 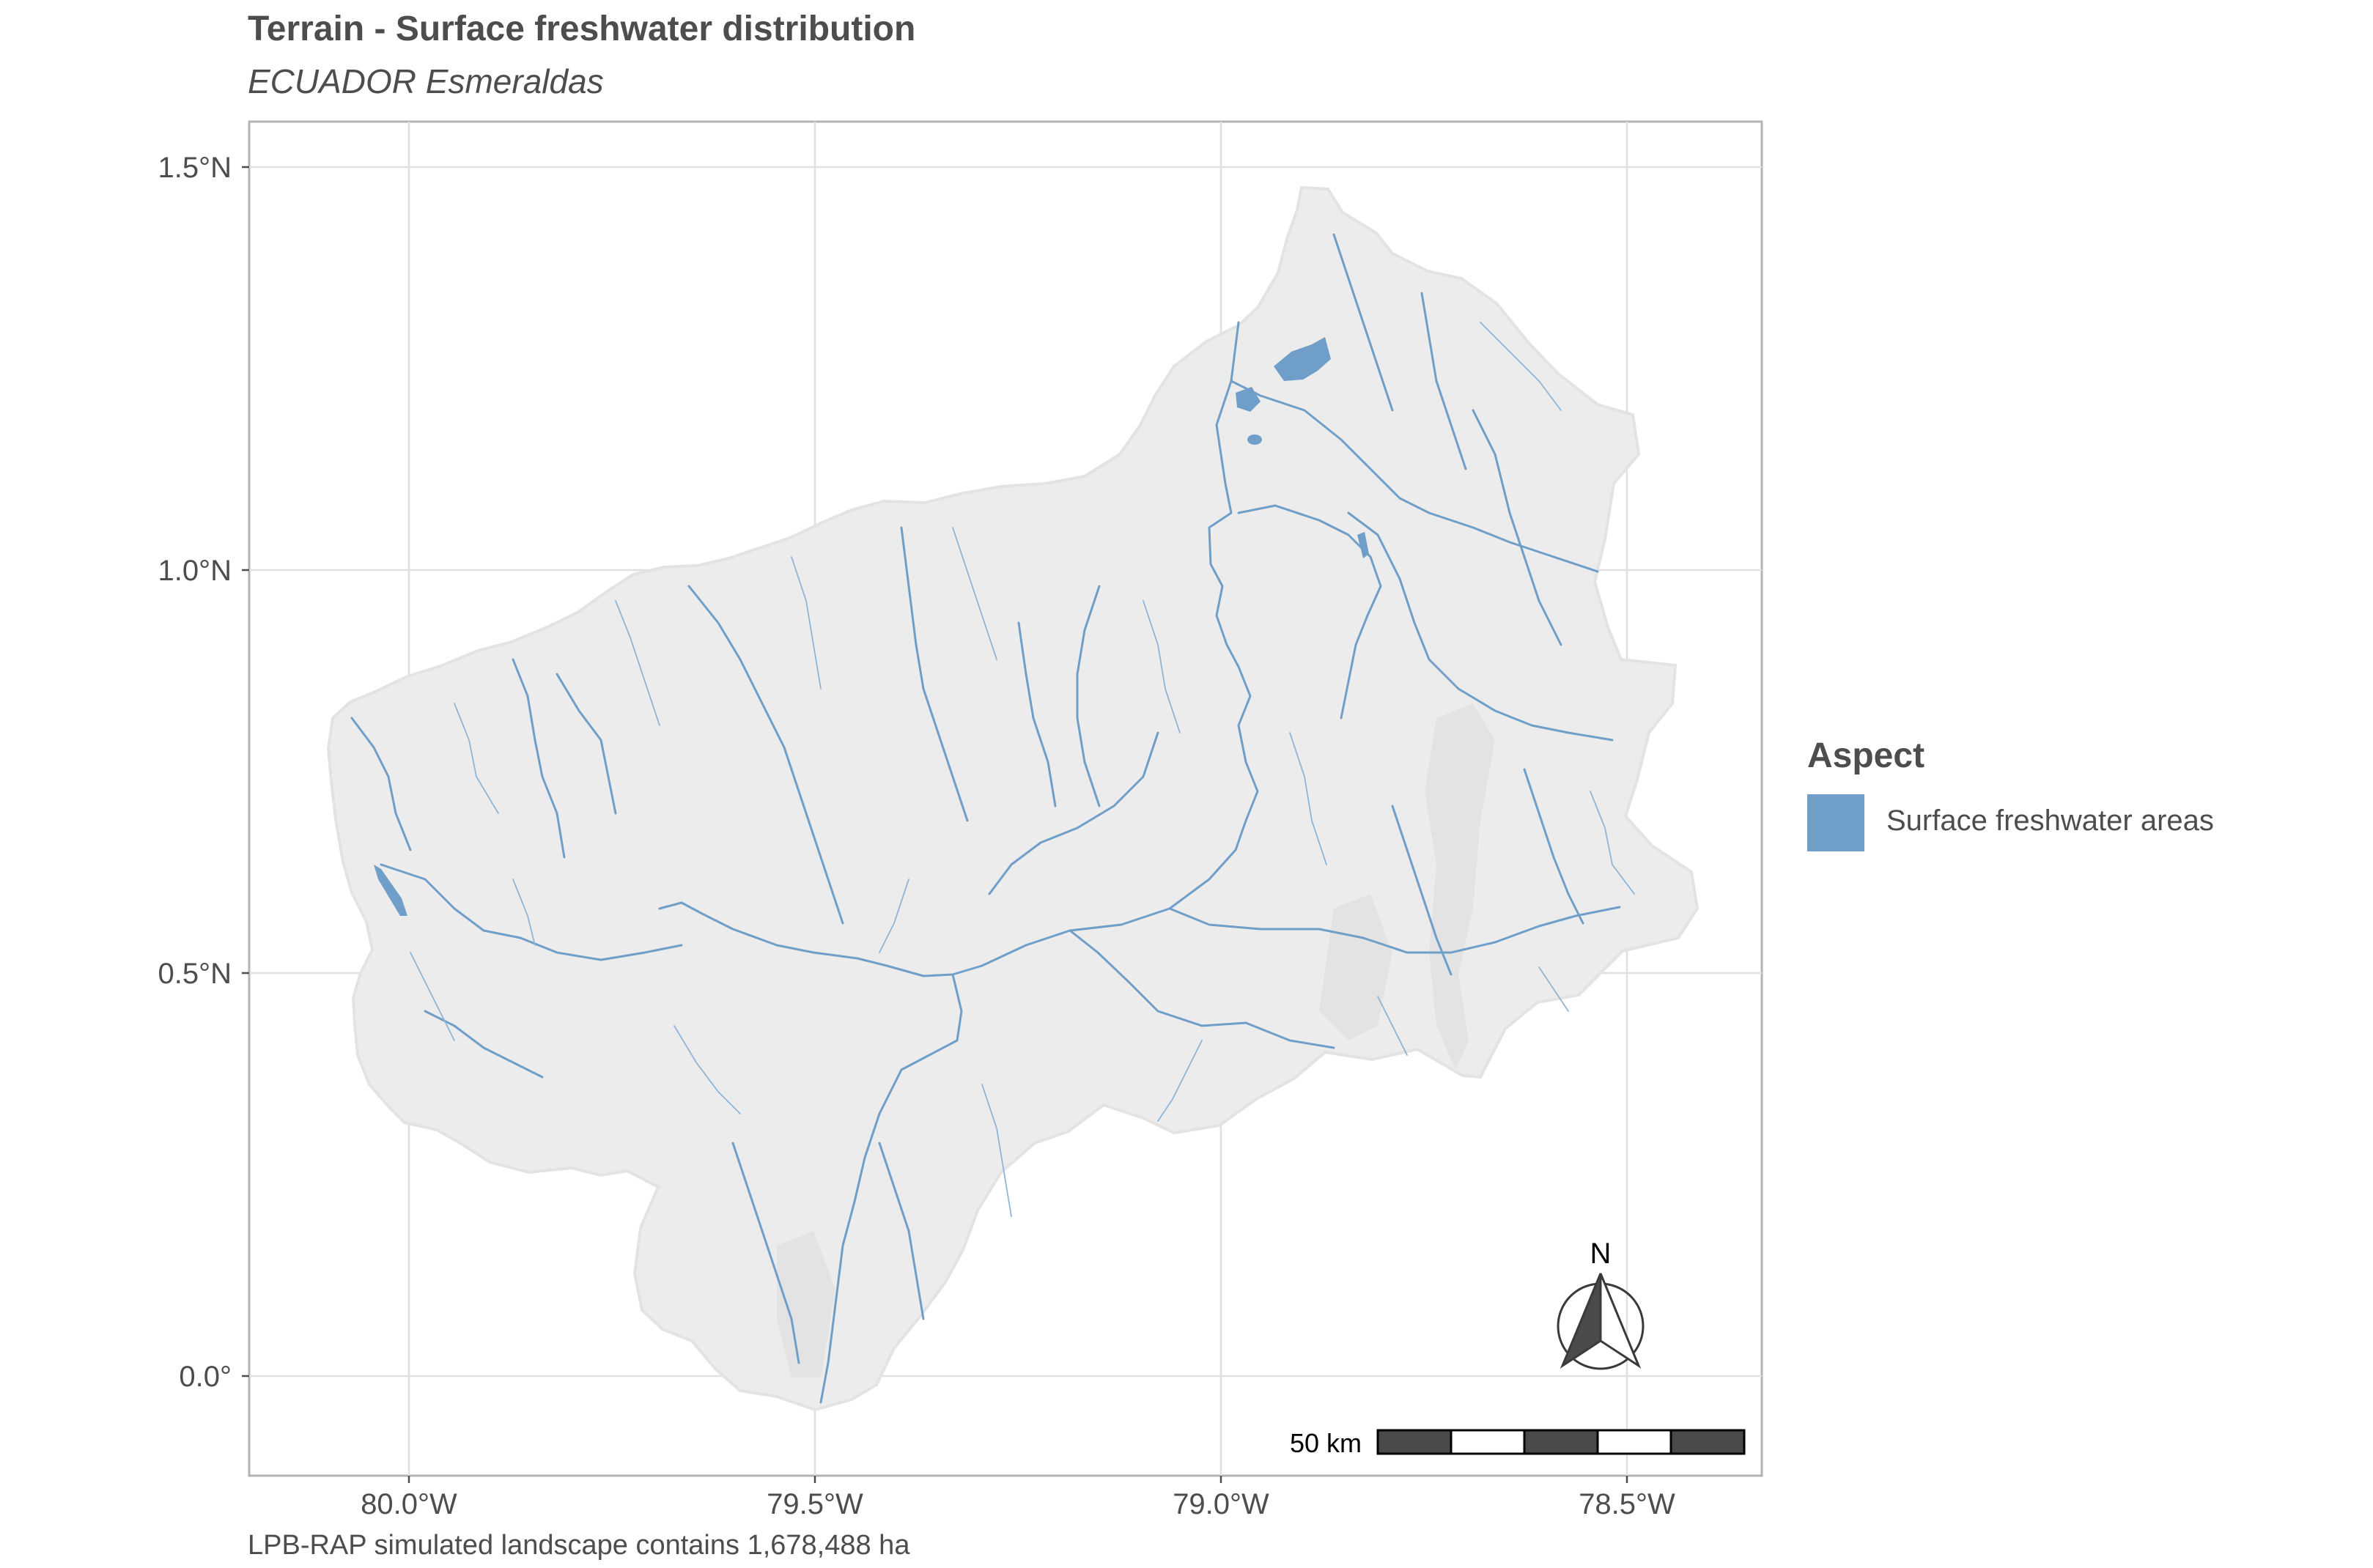 I want to click on river-cayapas, so click(x=1480, y=626).